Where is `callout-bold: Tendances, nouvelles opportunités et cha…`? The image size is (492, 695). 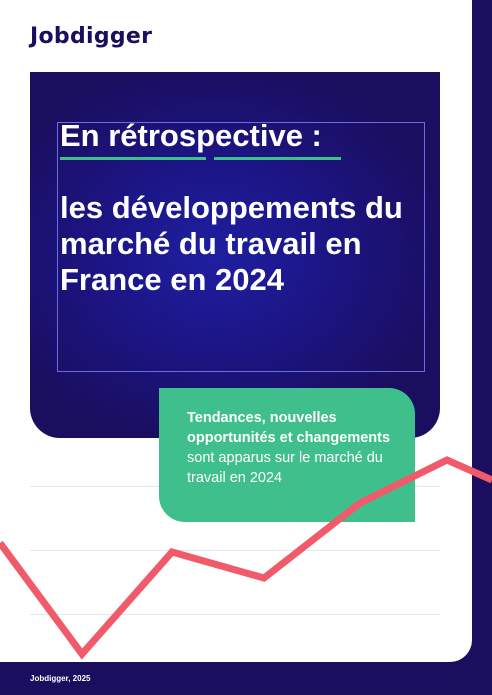
callout-bold: Tendances, nouvelles opportunités et cha… is located at coordinates (289, 428).